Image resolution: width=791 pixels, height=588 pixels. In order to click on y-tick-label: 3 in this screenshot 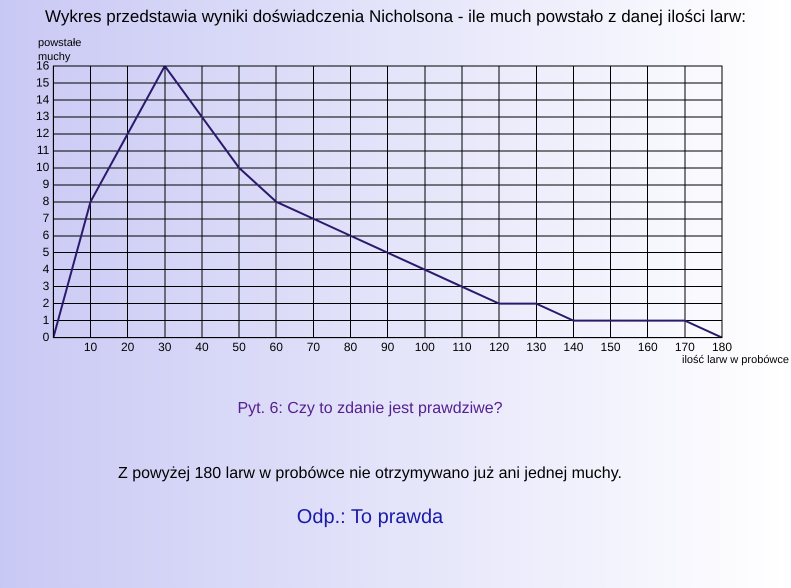, I will do `click(46, 285)`.